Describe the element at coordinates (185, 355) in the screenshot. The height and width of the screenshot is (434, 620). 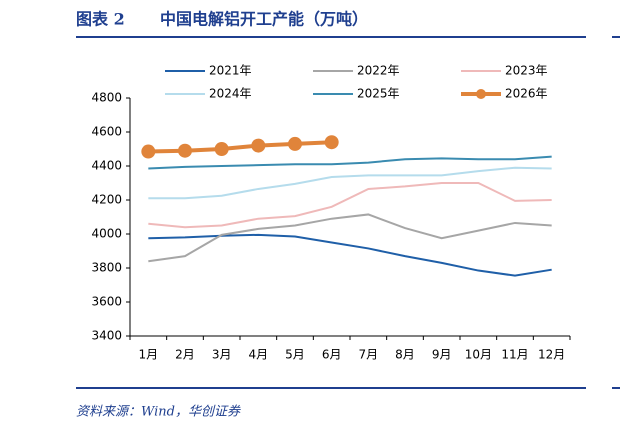
I see `x-tick-label: 2月` at that location.